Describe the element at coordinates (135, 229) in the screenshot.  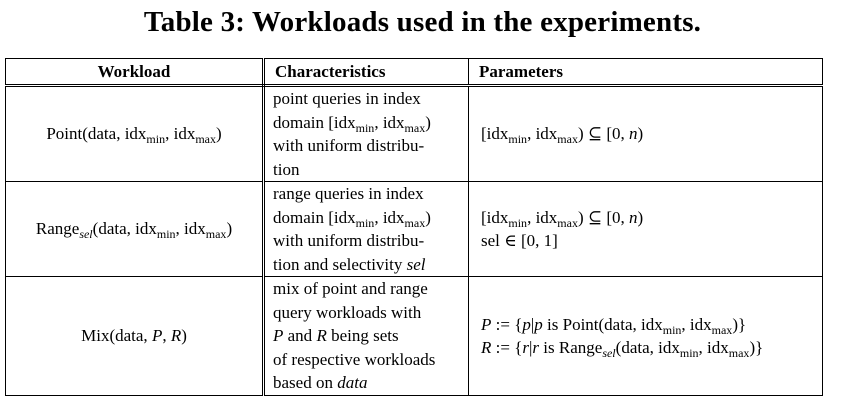
I see `workload-cell-range: Rangesel(data, idxmin, idxmax)` at that location.